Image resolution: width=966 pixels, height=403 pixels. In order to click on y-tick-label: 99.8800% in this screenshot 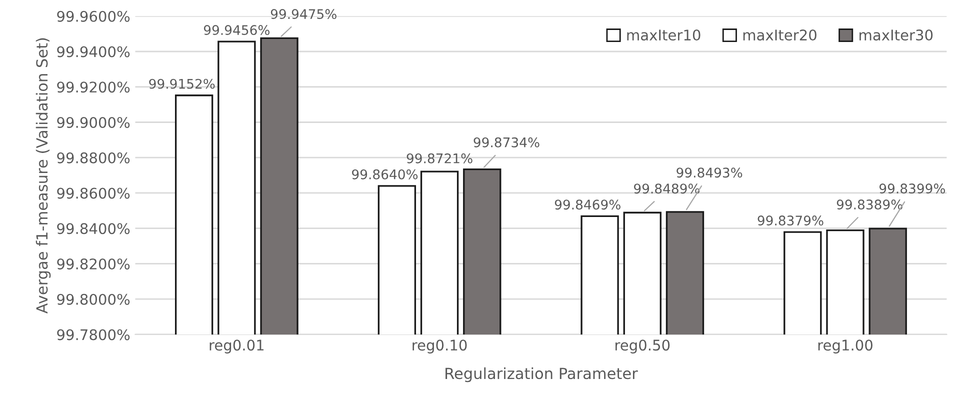, I will do `click(93, 158)`.